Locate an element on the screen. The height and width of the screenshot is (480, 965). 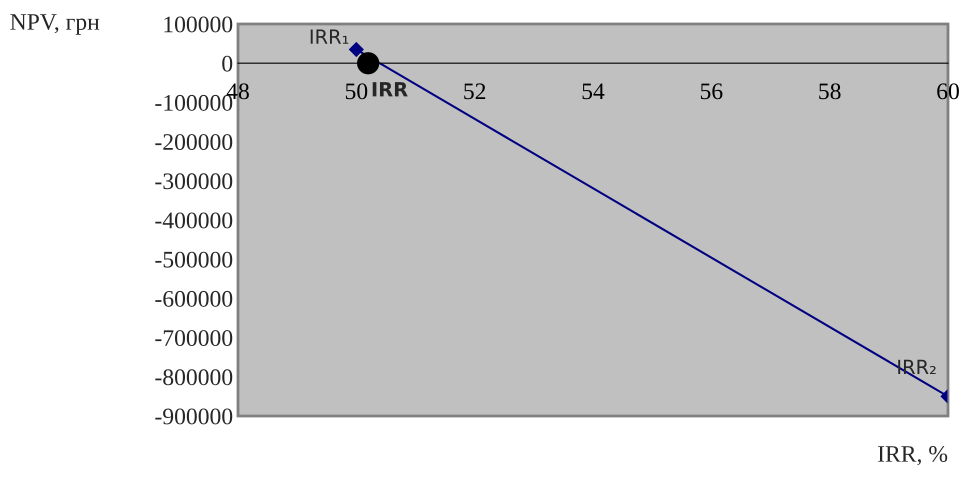
y-tick-label: -700000 is located at coordinates (193, 338).